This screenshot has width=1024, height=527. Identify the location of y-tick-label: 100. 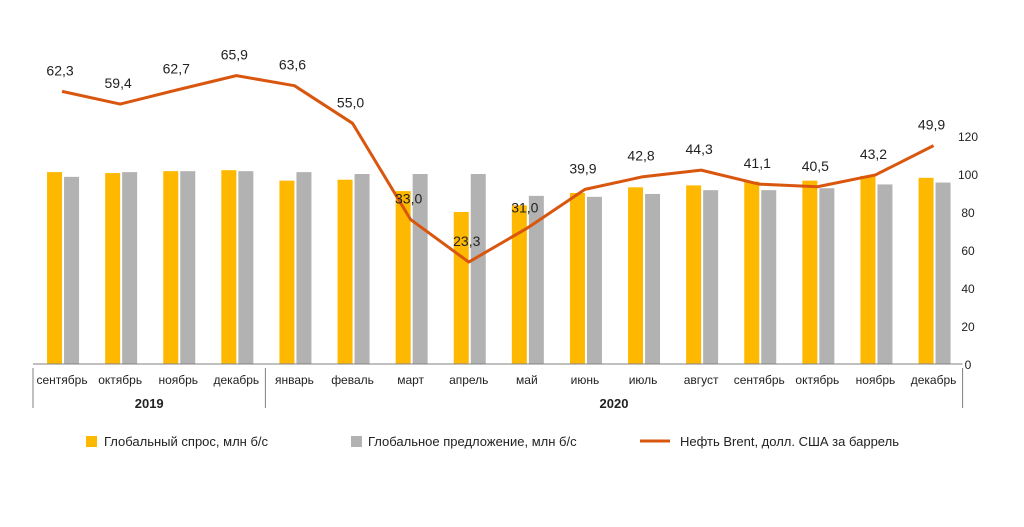
(968, 175).